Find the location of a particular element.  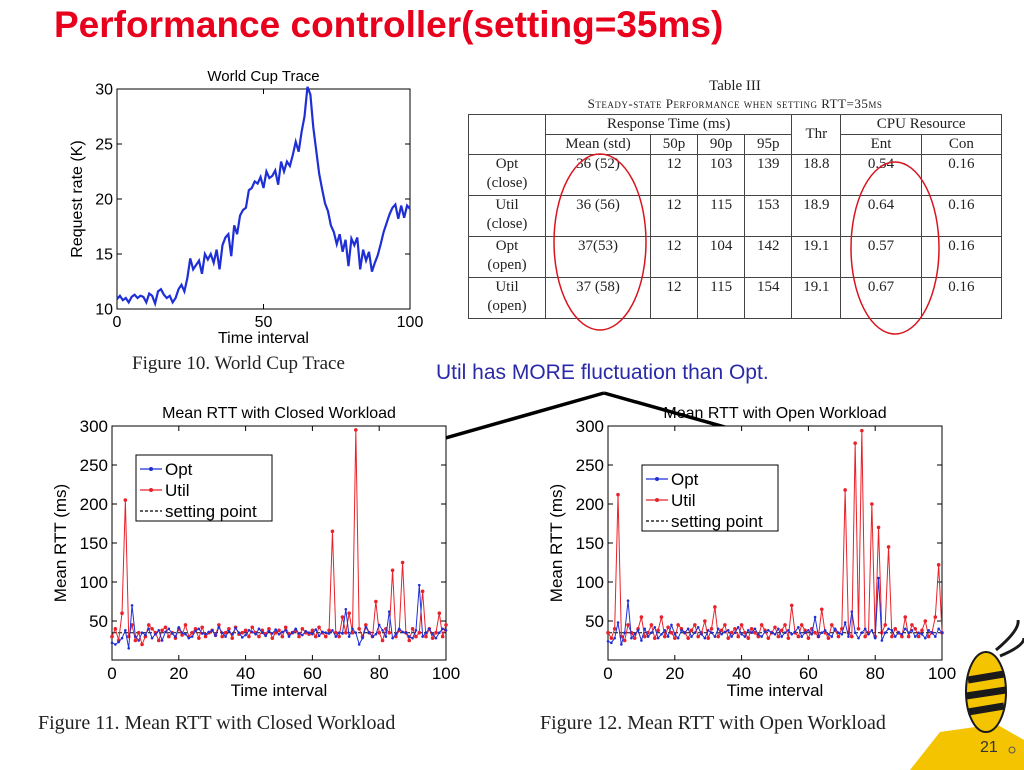

p50-cell: 12 is located at coordinates (674, 216).